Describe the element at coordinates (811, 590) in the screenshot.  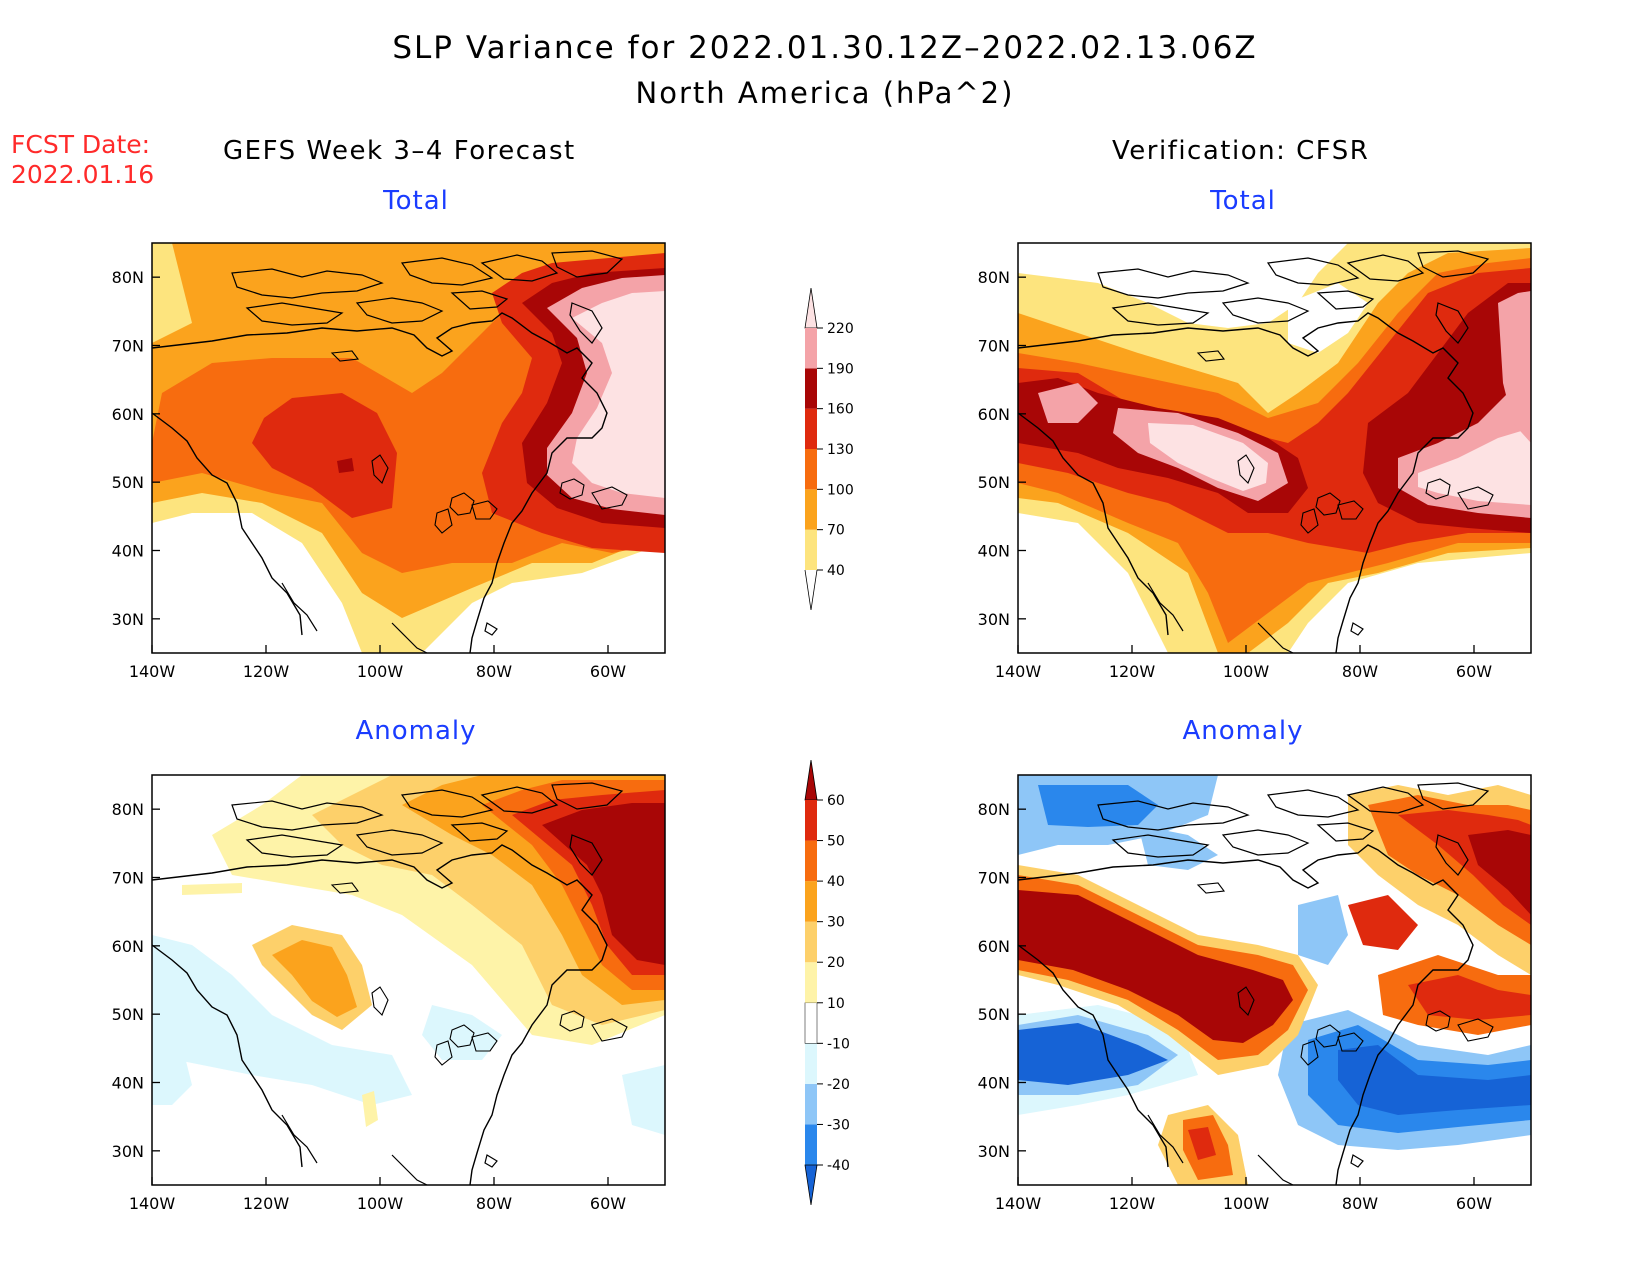
I see `colorbar-total-bottom-triangle` at that location.